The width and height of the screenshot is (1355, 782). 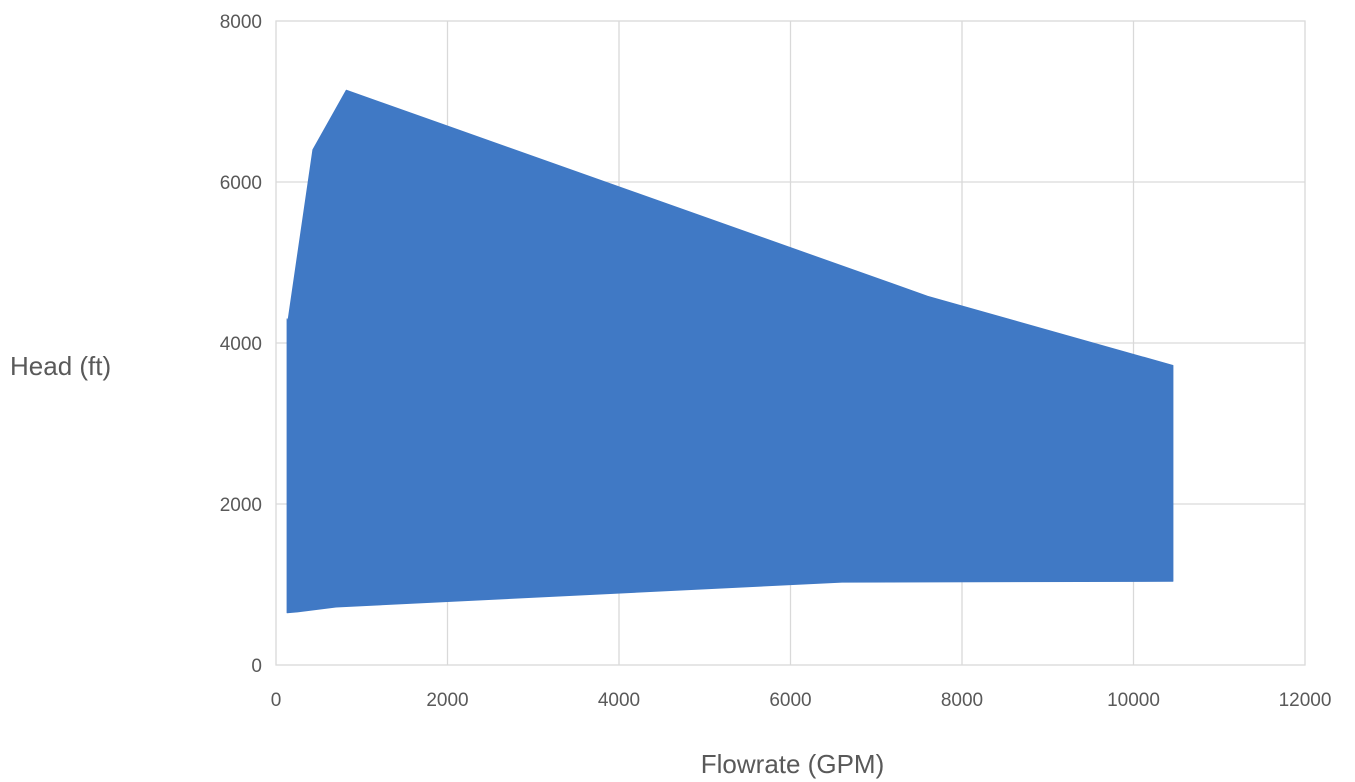 I want to click on x-tick-label-0: 0, so click(x=276, y=700).